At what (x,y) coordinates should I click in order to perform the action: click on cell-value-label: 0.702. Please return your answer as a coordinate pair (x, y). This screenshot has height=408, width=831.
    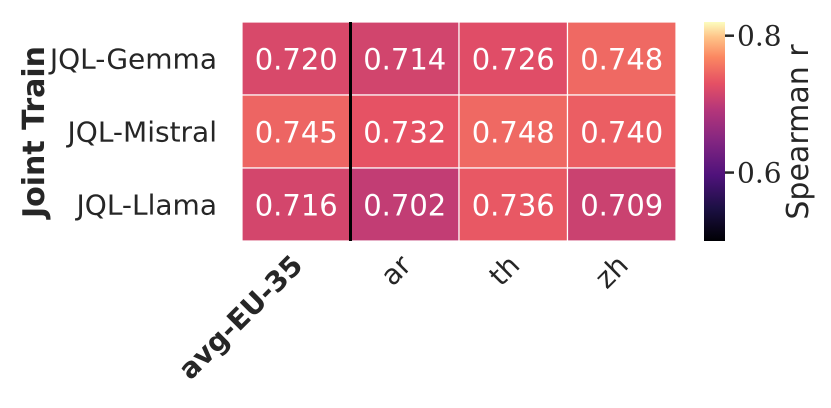
    Looking at the image, I should click on (404, 206).